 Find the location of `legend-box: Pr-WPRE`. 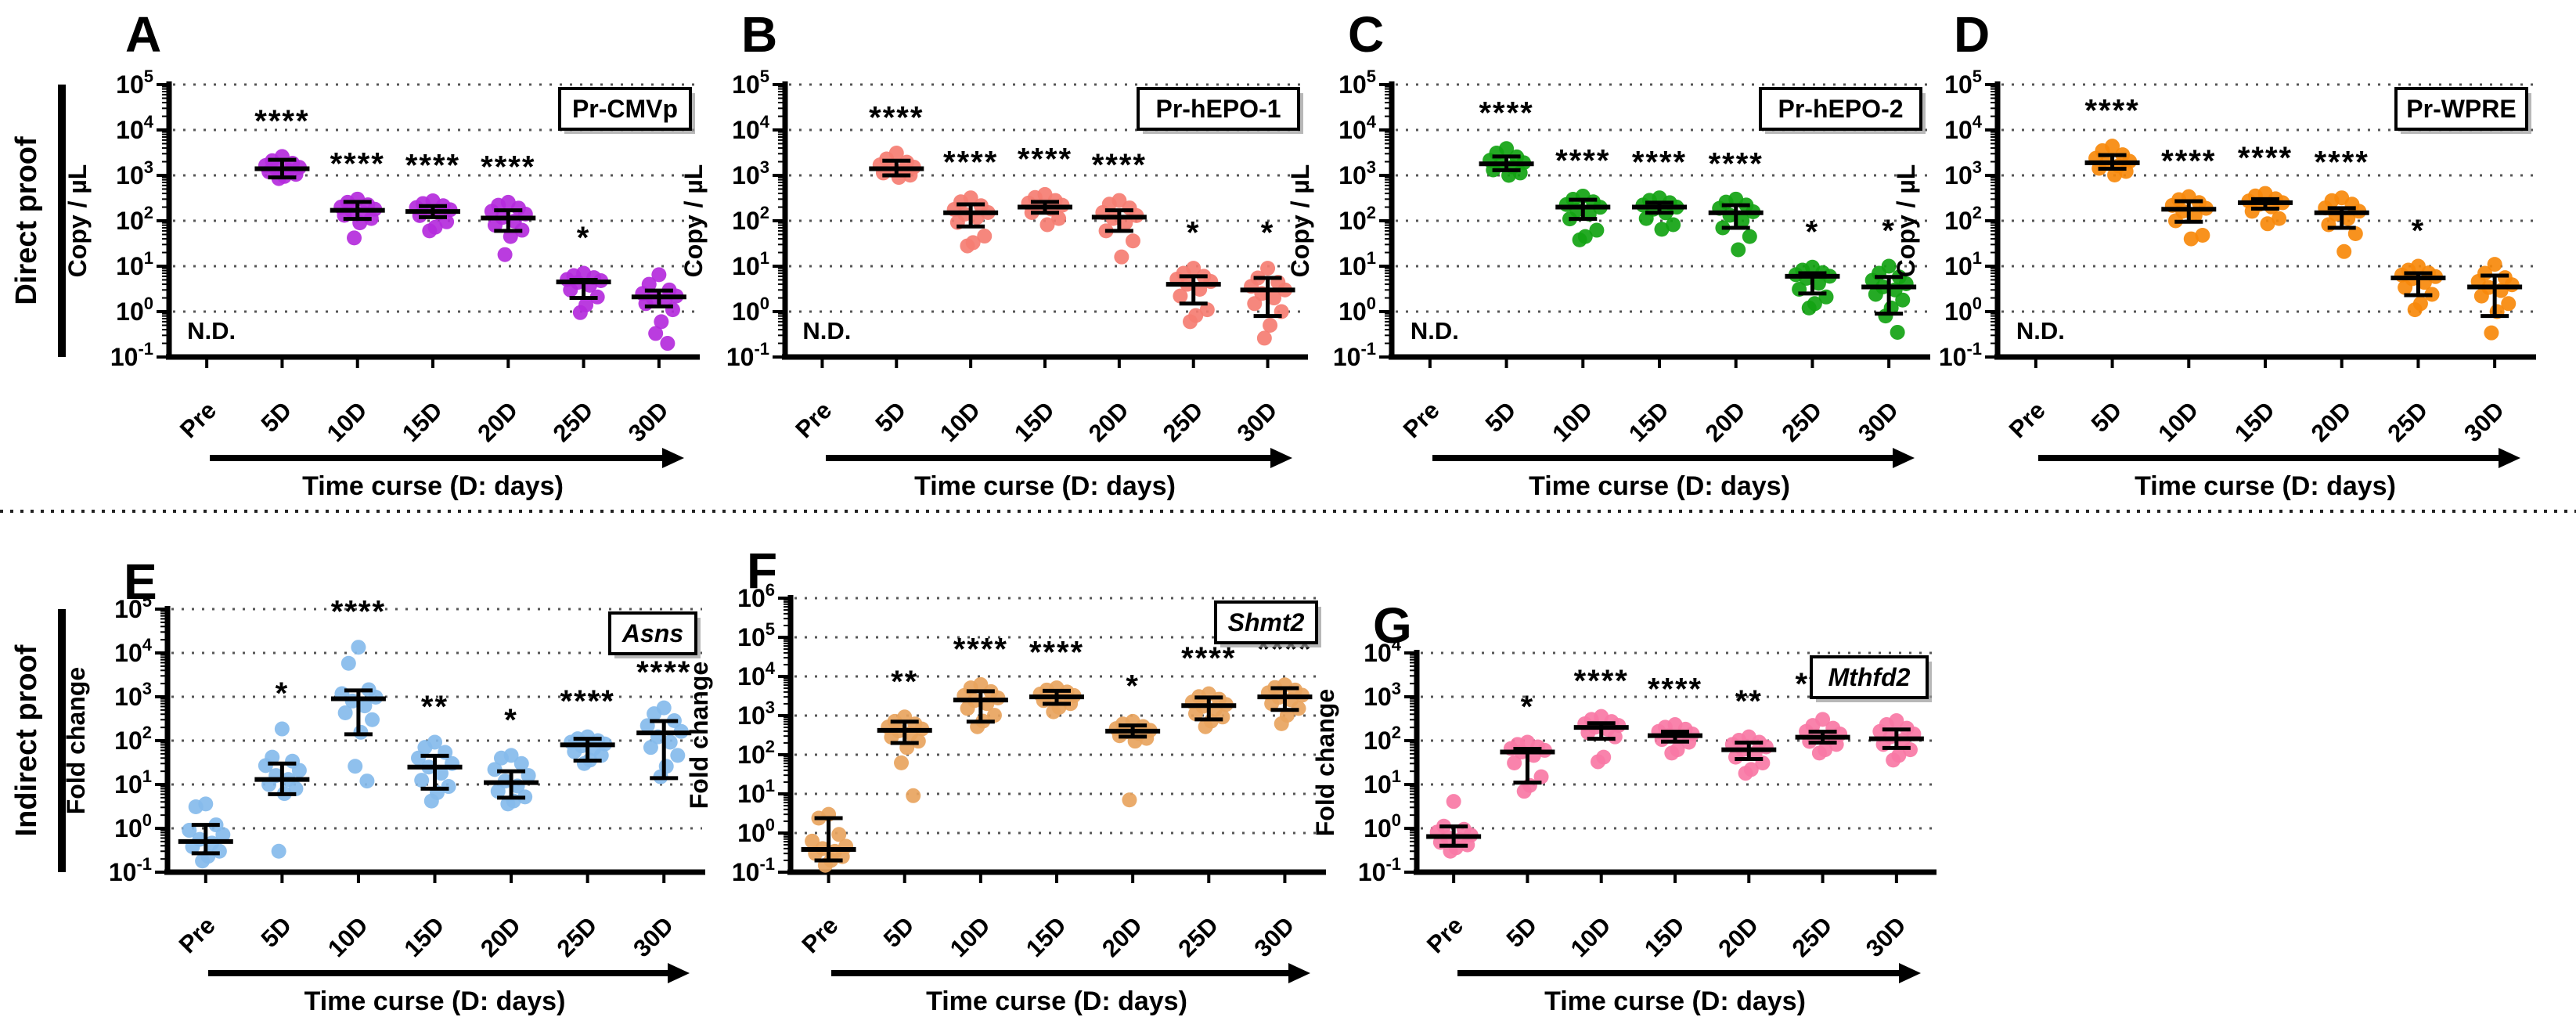

legend-box: Pr-WPRE is located at coordinates (2462, 110).